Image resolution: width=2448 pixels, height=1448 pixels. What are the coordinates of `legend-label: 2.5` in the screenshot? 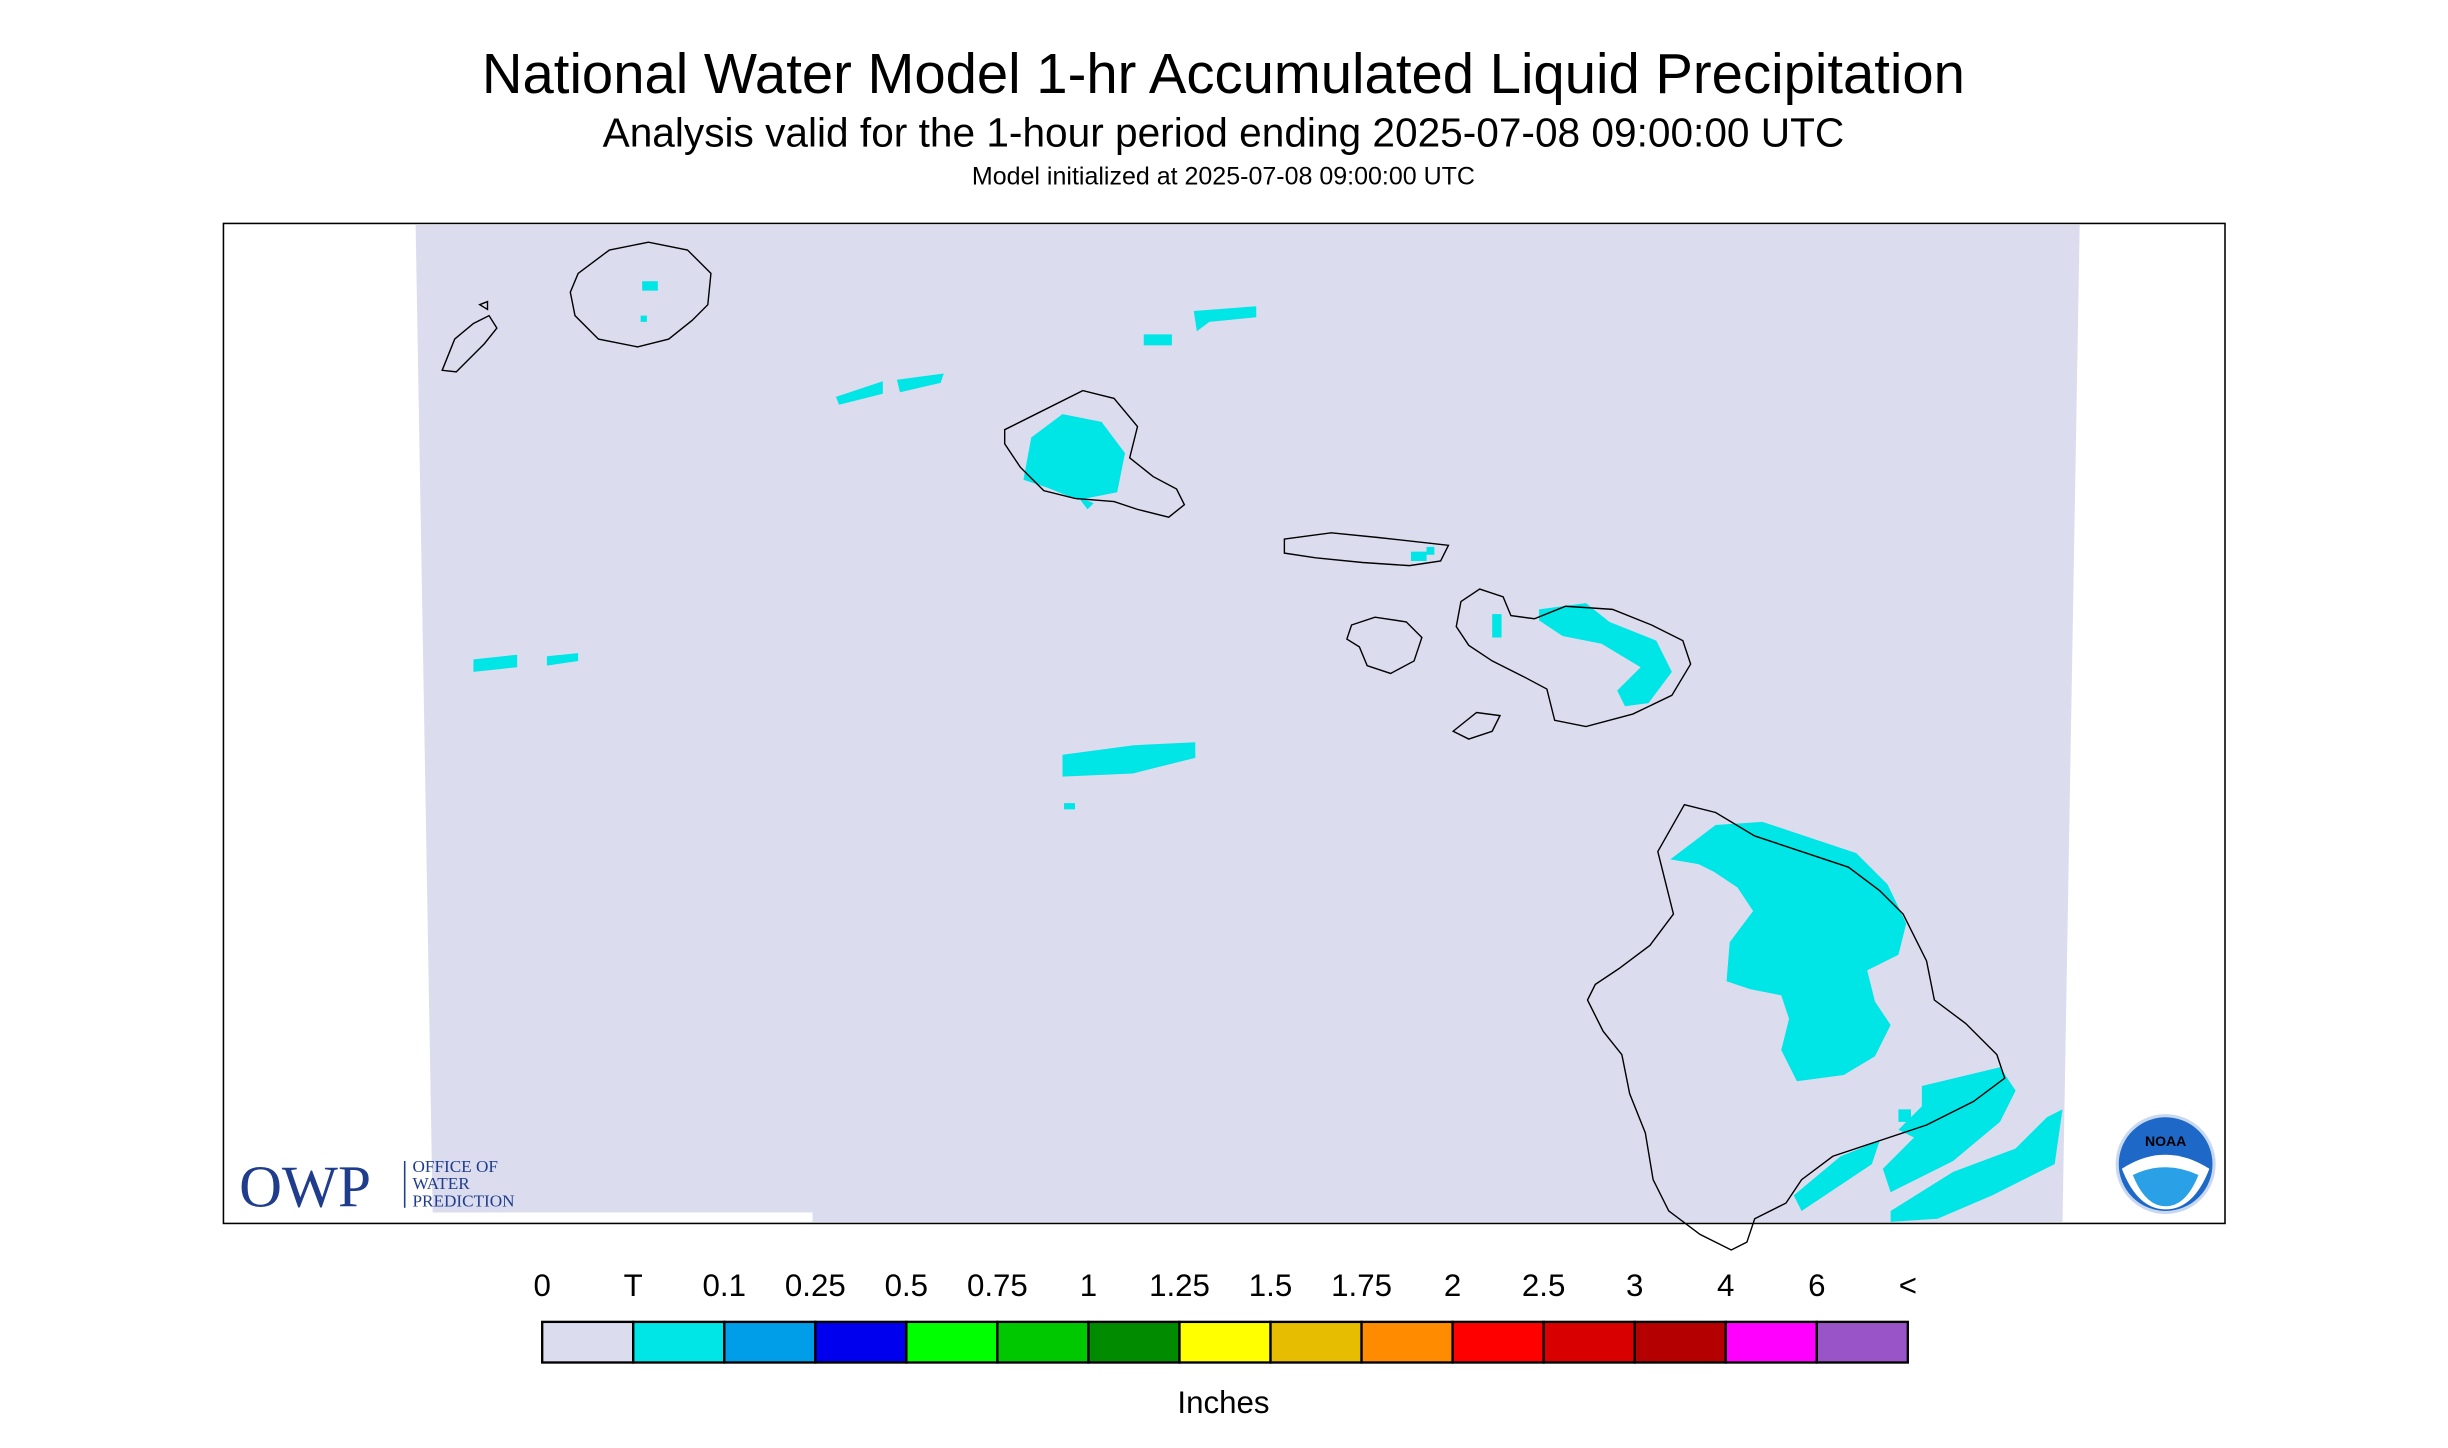 It's located at (1543, 1285).